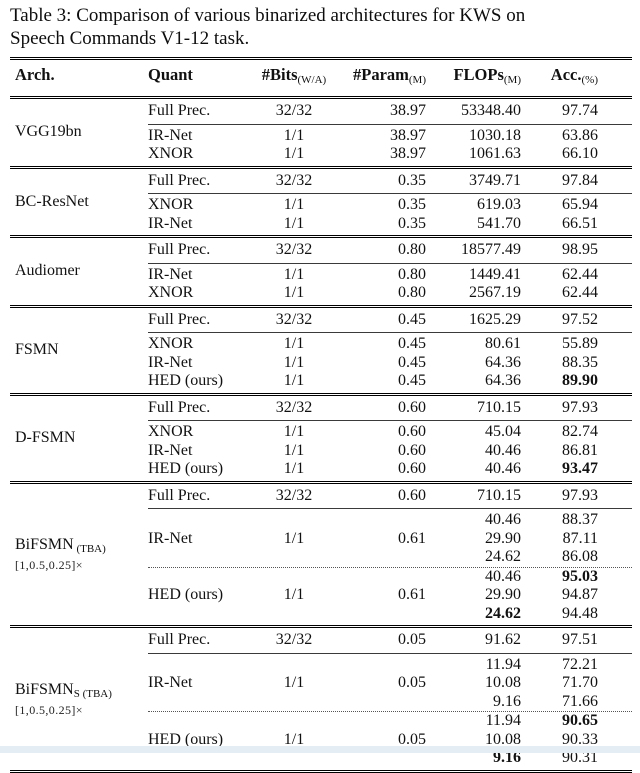 The image size is (640, 773). I want to click on arch-cell: VGG19bn, so click(79, 132).